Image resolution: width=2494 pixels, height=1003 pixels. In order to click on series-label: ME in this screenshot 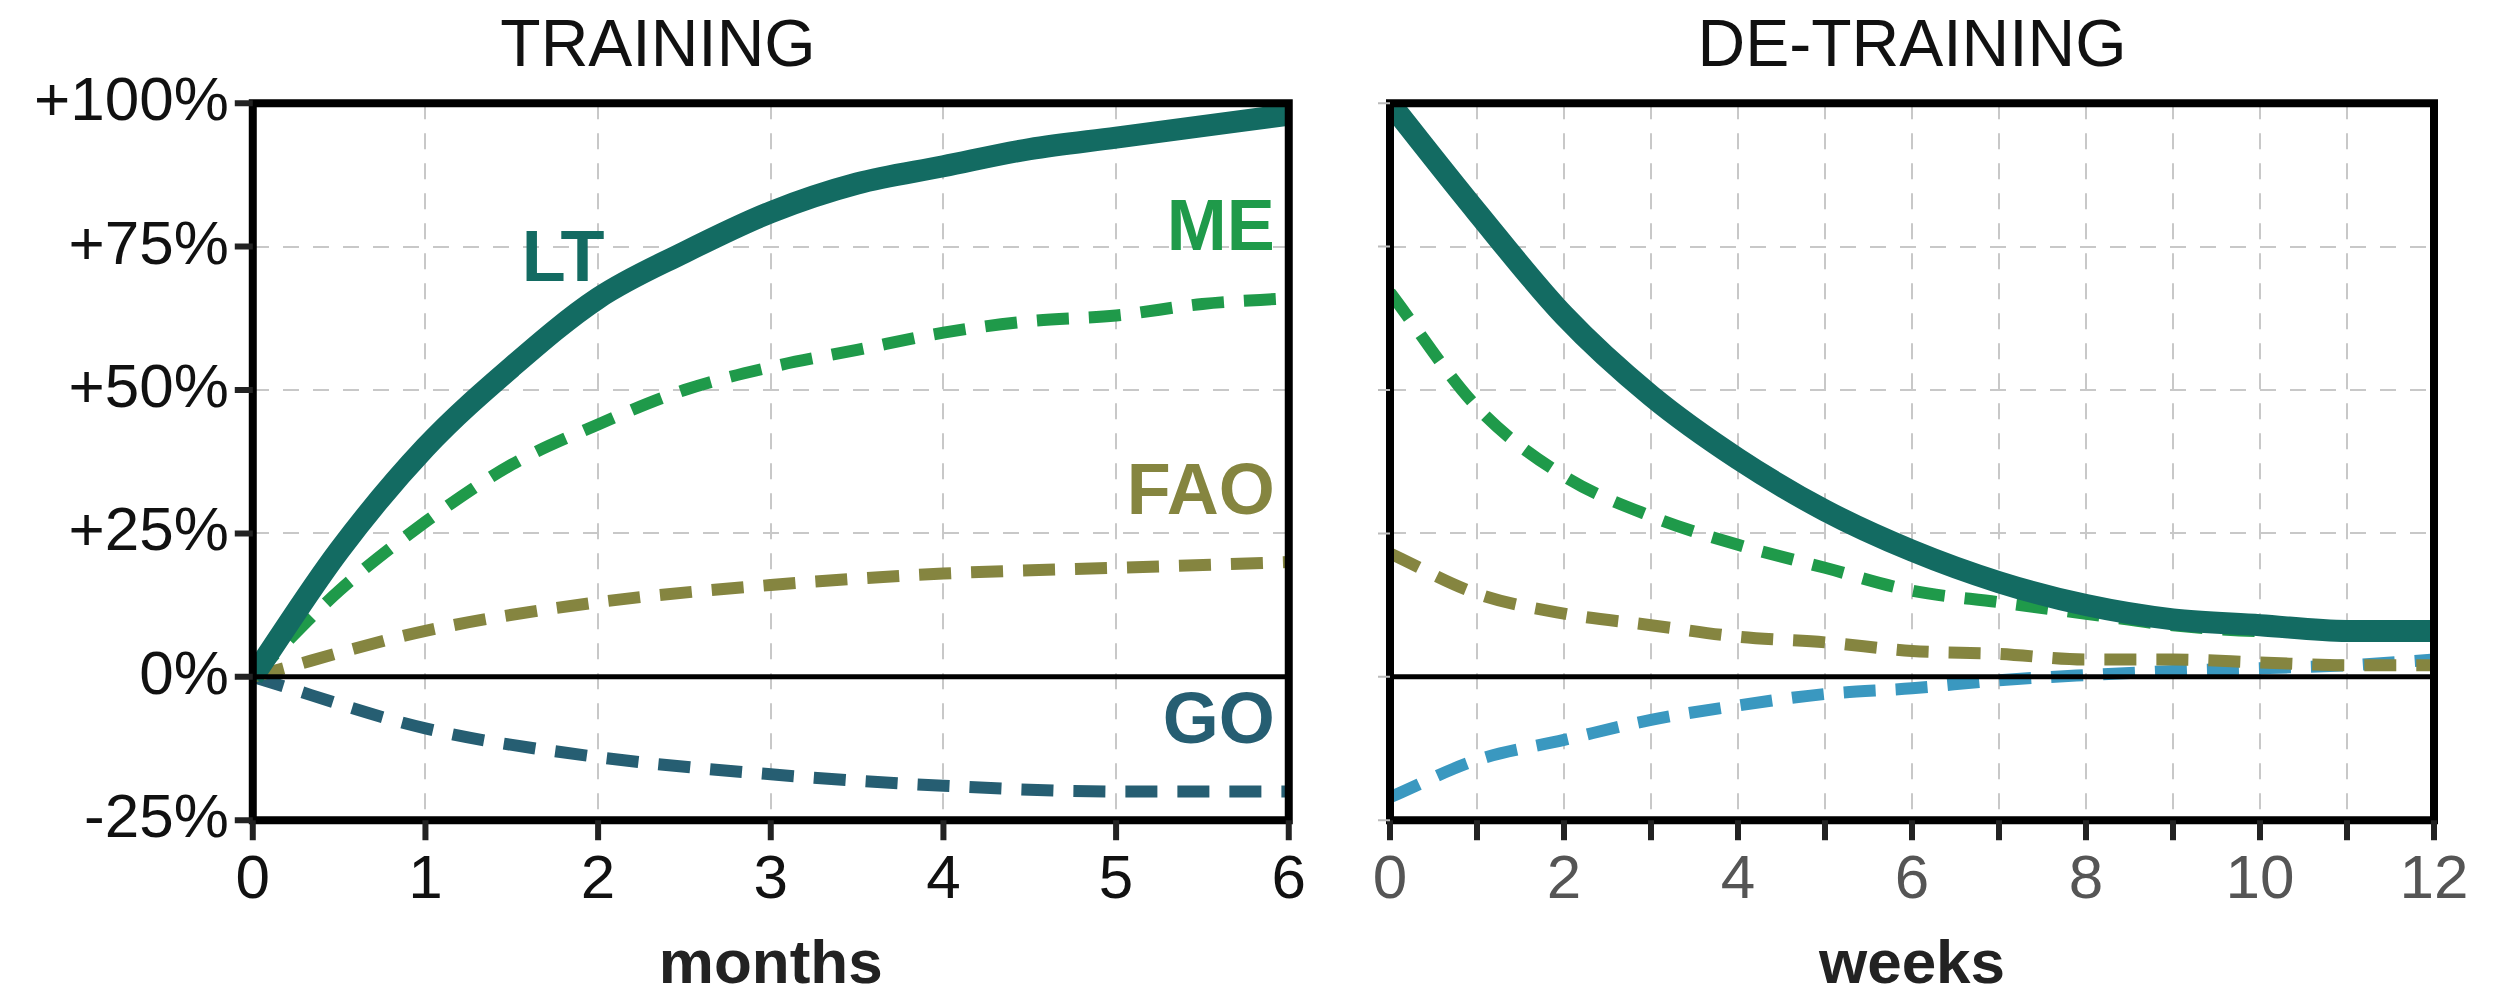, I will do `click(1220, 225)`.